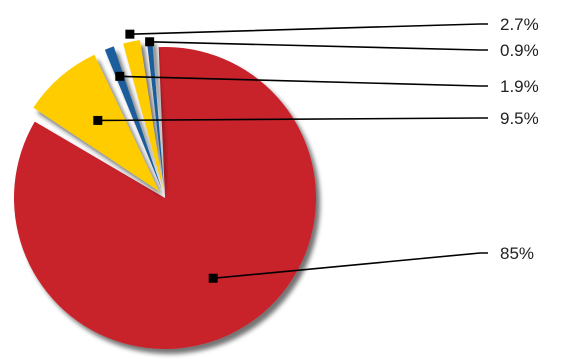 This screenshot has width=568, height=359. What do you see at coordinates (519, 118) in the screenshot?
I see `slice-label-2: 9.5%` at bounding box center [519, 118].